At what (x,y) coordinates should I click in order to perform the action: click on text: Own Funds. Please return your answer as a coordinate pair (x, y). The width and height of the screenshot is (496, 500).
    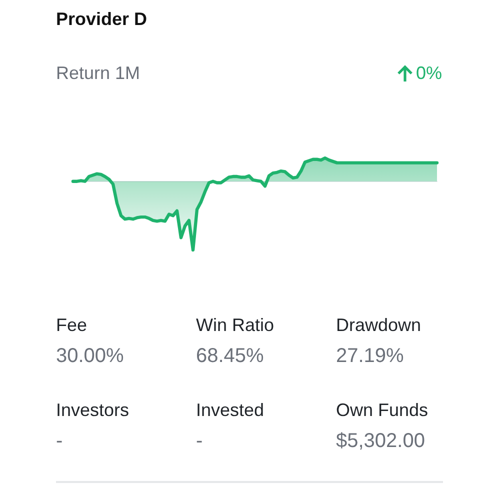
    Looking at the image, I should click on (382, 410).